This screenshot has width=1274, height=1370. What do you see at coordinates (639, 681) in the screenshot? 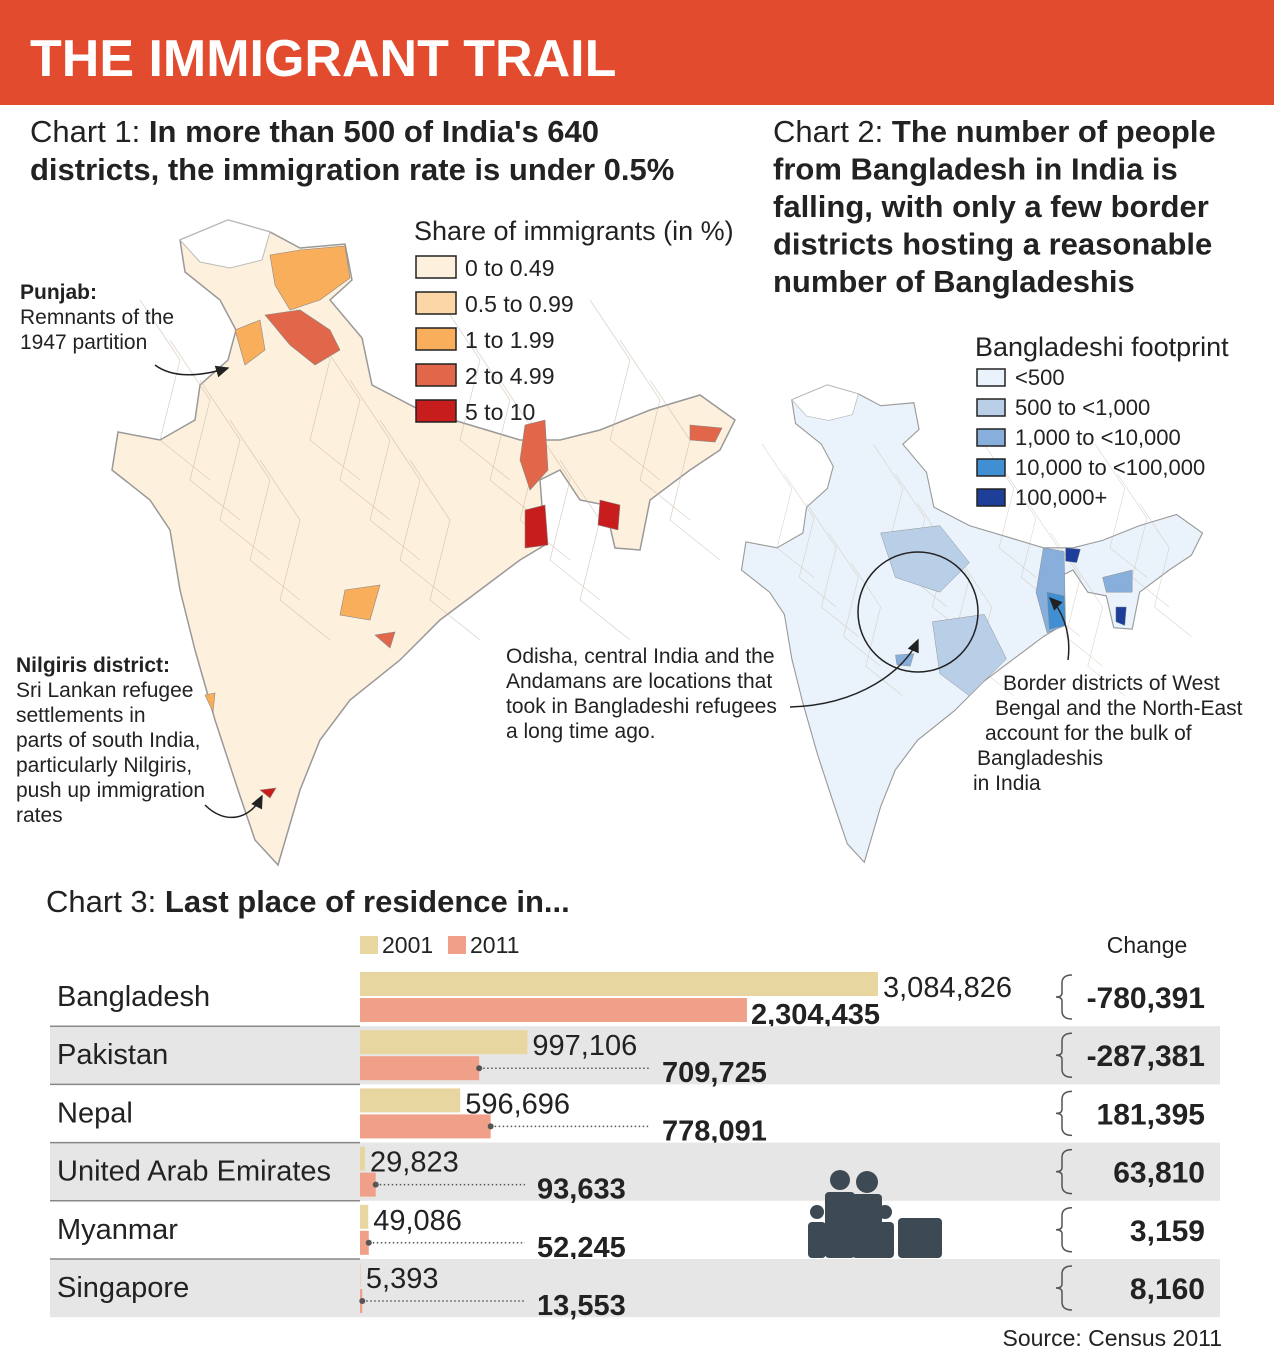
I see `annotation-text: Andamans are locations that` at bounding box center [639, 681].